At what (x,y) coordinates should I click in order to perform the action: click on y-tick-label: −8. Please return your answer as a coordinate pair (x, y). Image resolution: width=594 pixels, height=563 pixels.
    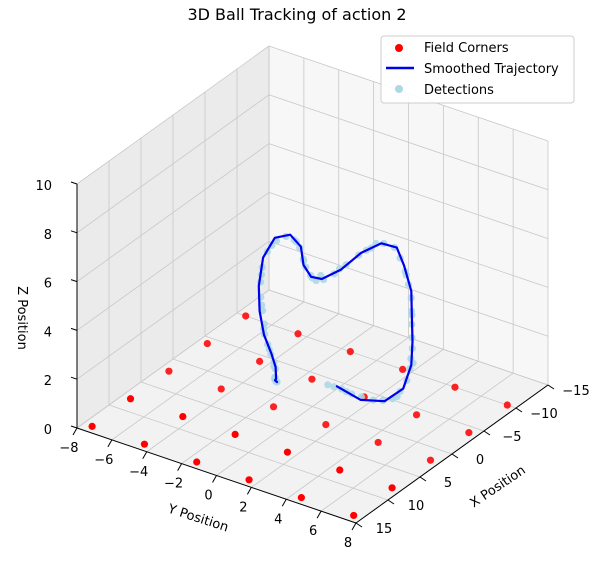
    Looking at the image, I should click on (68, 448).